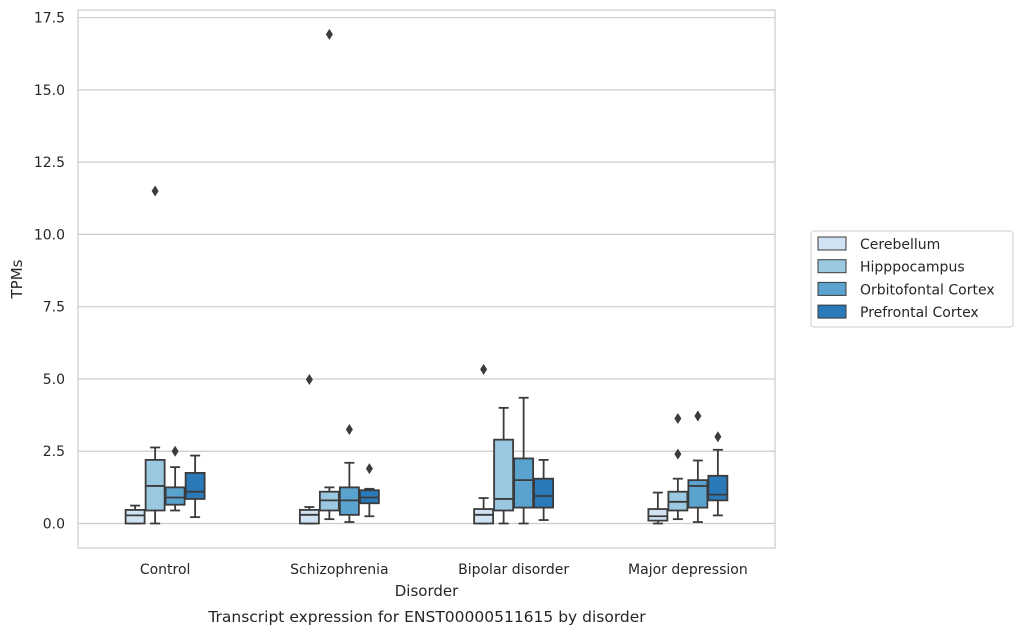  Describe the element at coordinates (49, 272) in the screenshot. I see `y-axis-ticks: 0.0 2.5 5.0 7.5 10.0 12.5 15.0 17.5` at that location.